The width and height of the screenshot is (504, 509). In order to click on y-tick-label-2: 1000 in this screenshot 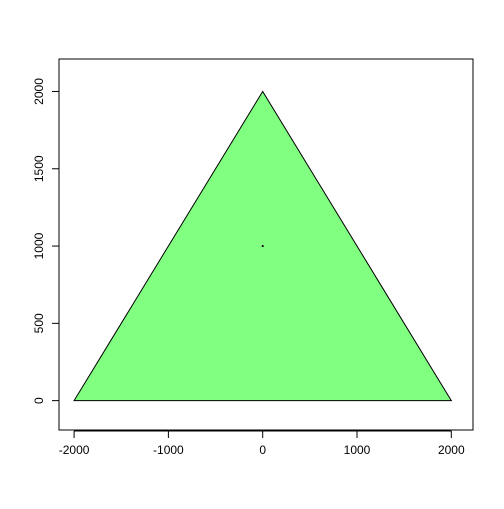, I will do `click(39, 245)`.